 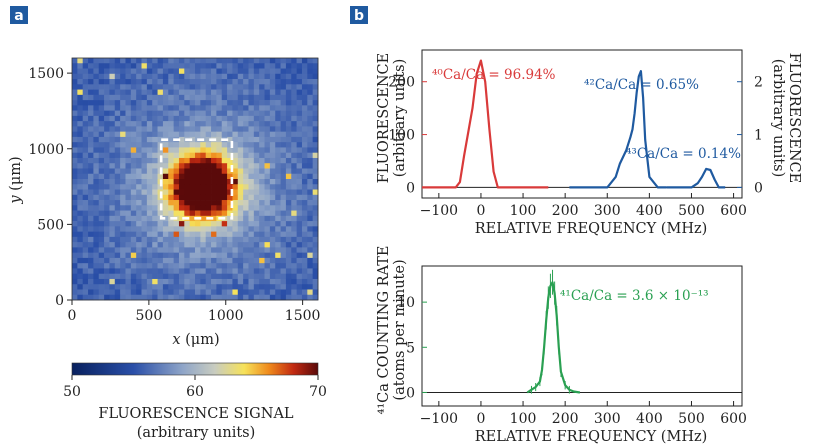 What do you see at coordinates (649, 419) in the screenshot?
I see `chart-b2-x-tick-label: 400` at bounding box center [649, 419].